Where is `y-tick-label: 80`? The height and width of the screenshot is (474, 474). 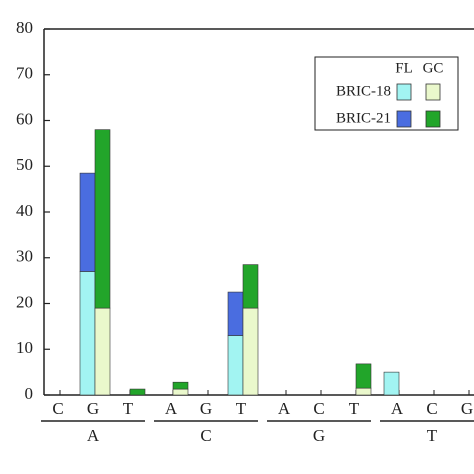 y-tick-label: 80 is located at coordinates (24, 27).